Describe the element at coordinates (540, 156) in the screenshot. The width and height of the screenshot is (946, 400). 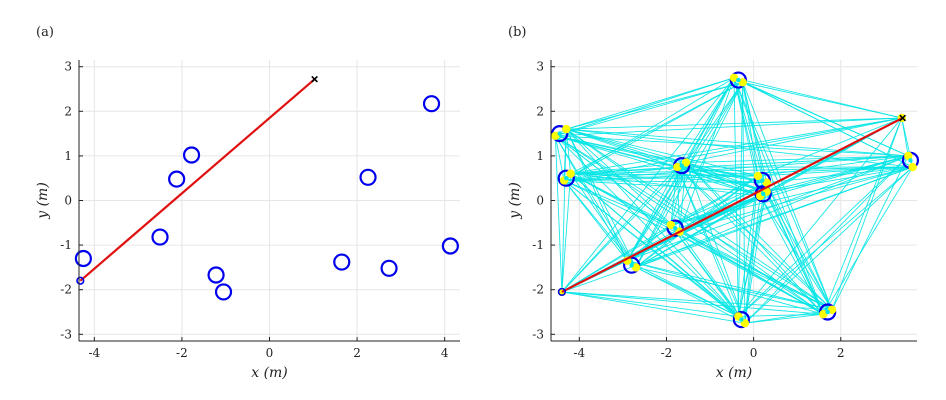
I see `panel-b-y-tick-label-4: 1` at that location.